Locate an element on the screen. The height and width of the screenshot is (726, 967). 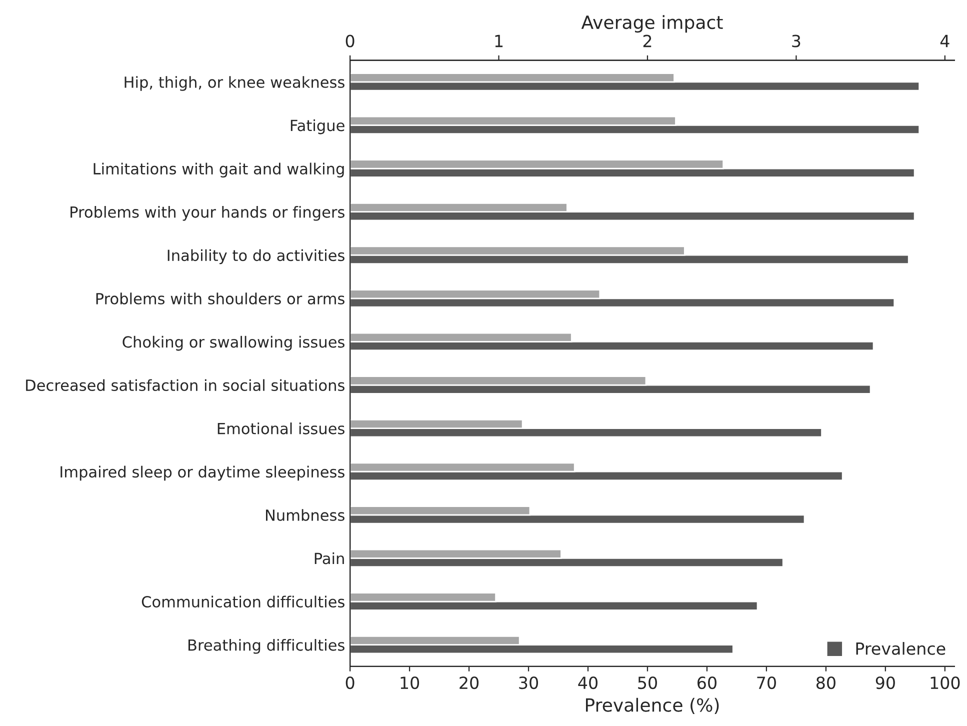
x-tick-label: 40 is located at coordinates (588, 683).